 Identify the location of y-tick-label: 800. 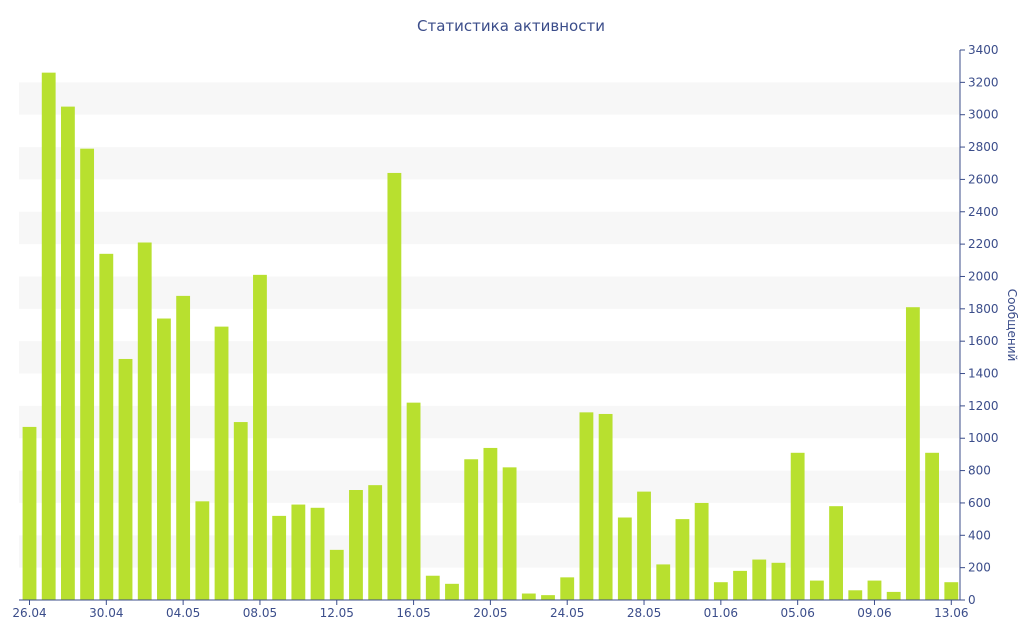
(979, 471).